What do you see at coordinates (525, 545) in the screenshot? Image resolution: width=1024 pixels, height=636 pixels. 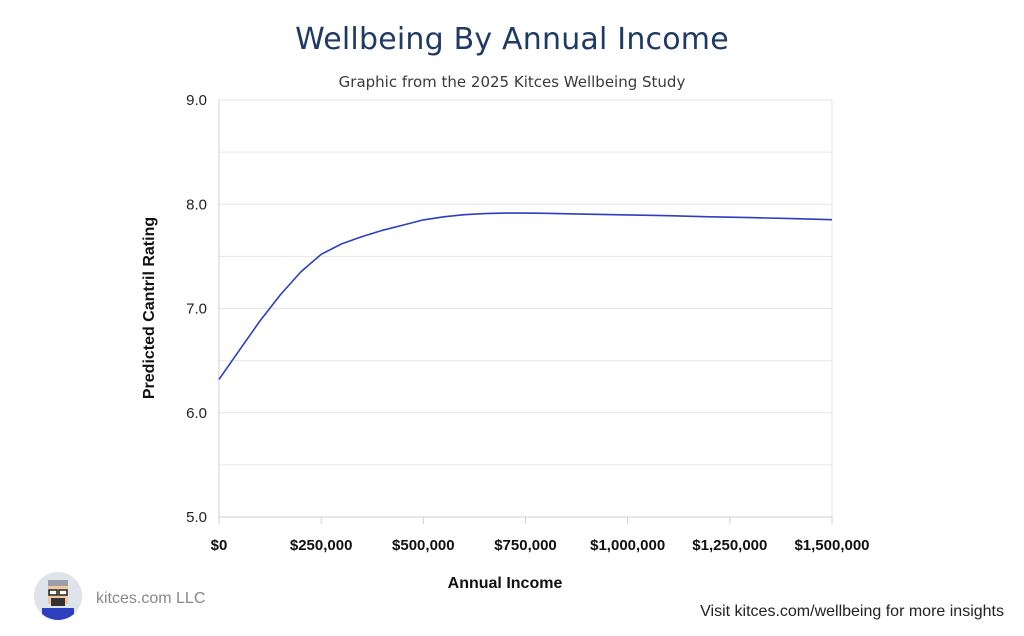 I see `x-tick-label: $750,000` at bounding box center [525, 545].